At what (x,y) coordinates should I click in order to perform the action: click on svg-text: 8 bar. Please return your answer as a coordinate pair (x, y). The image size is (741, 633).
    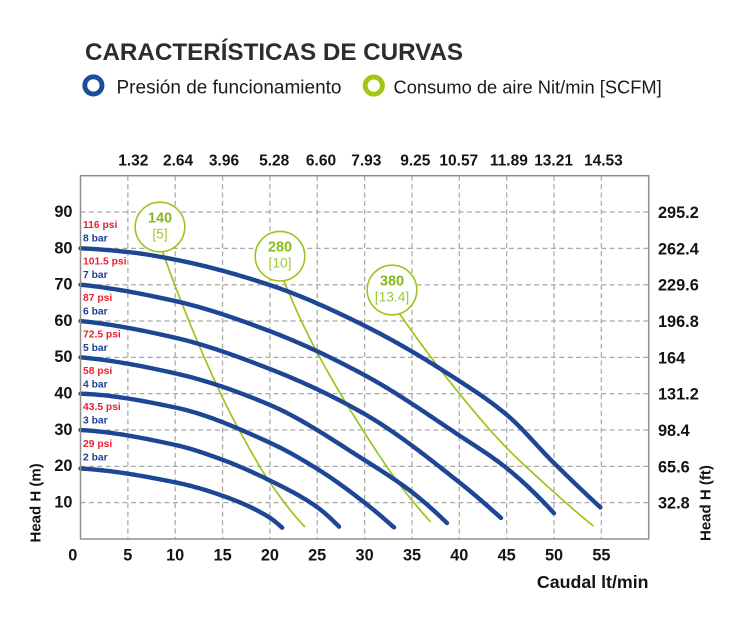
    Looking at the image, I should click on (95, 239).